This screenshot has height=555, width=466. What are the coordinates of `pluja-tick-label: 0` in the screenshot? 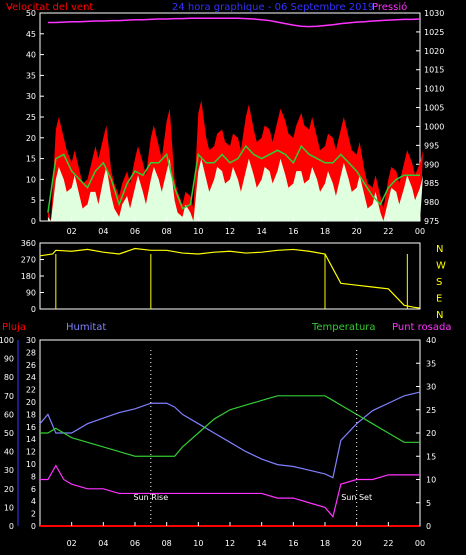 It's located at (33, 526).